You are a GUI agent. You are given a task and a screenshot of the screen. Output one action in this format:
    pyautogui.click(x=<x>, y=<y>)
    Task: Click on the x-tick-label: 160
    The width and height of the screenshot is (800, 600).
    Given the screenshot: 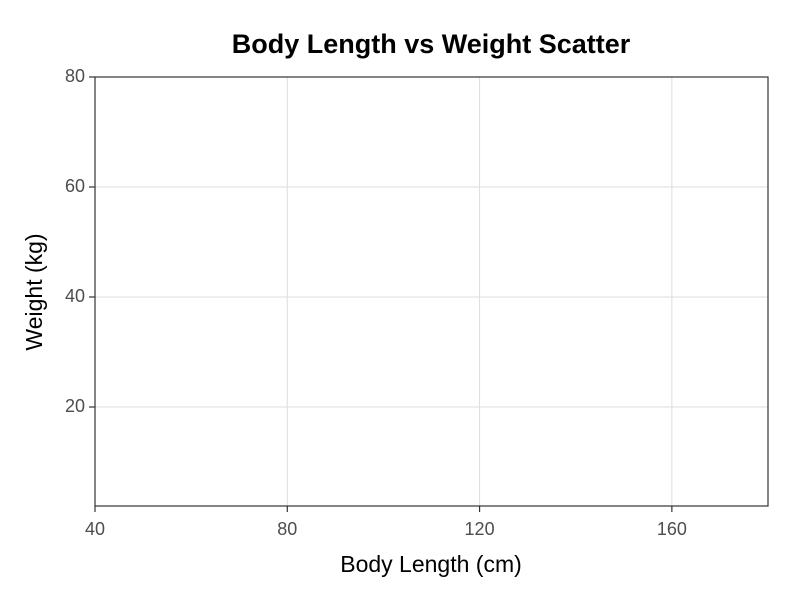 What is the action you would take?
    pyautogui.click(x=672, y=529)
    